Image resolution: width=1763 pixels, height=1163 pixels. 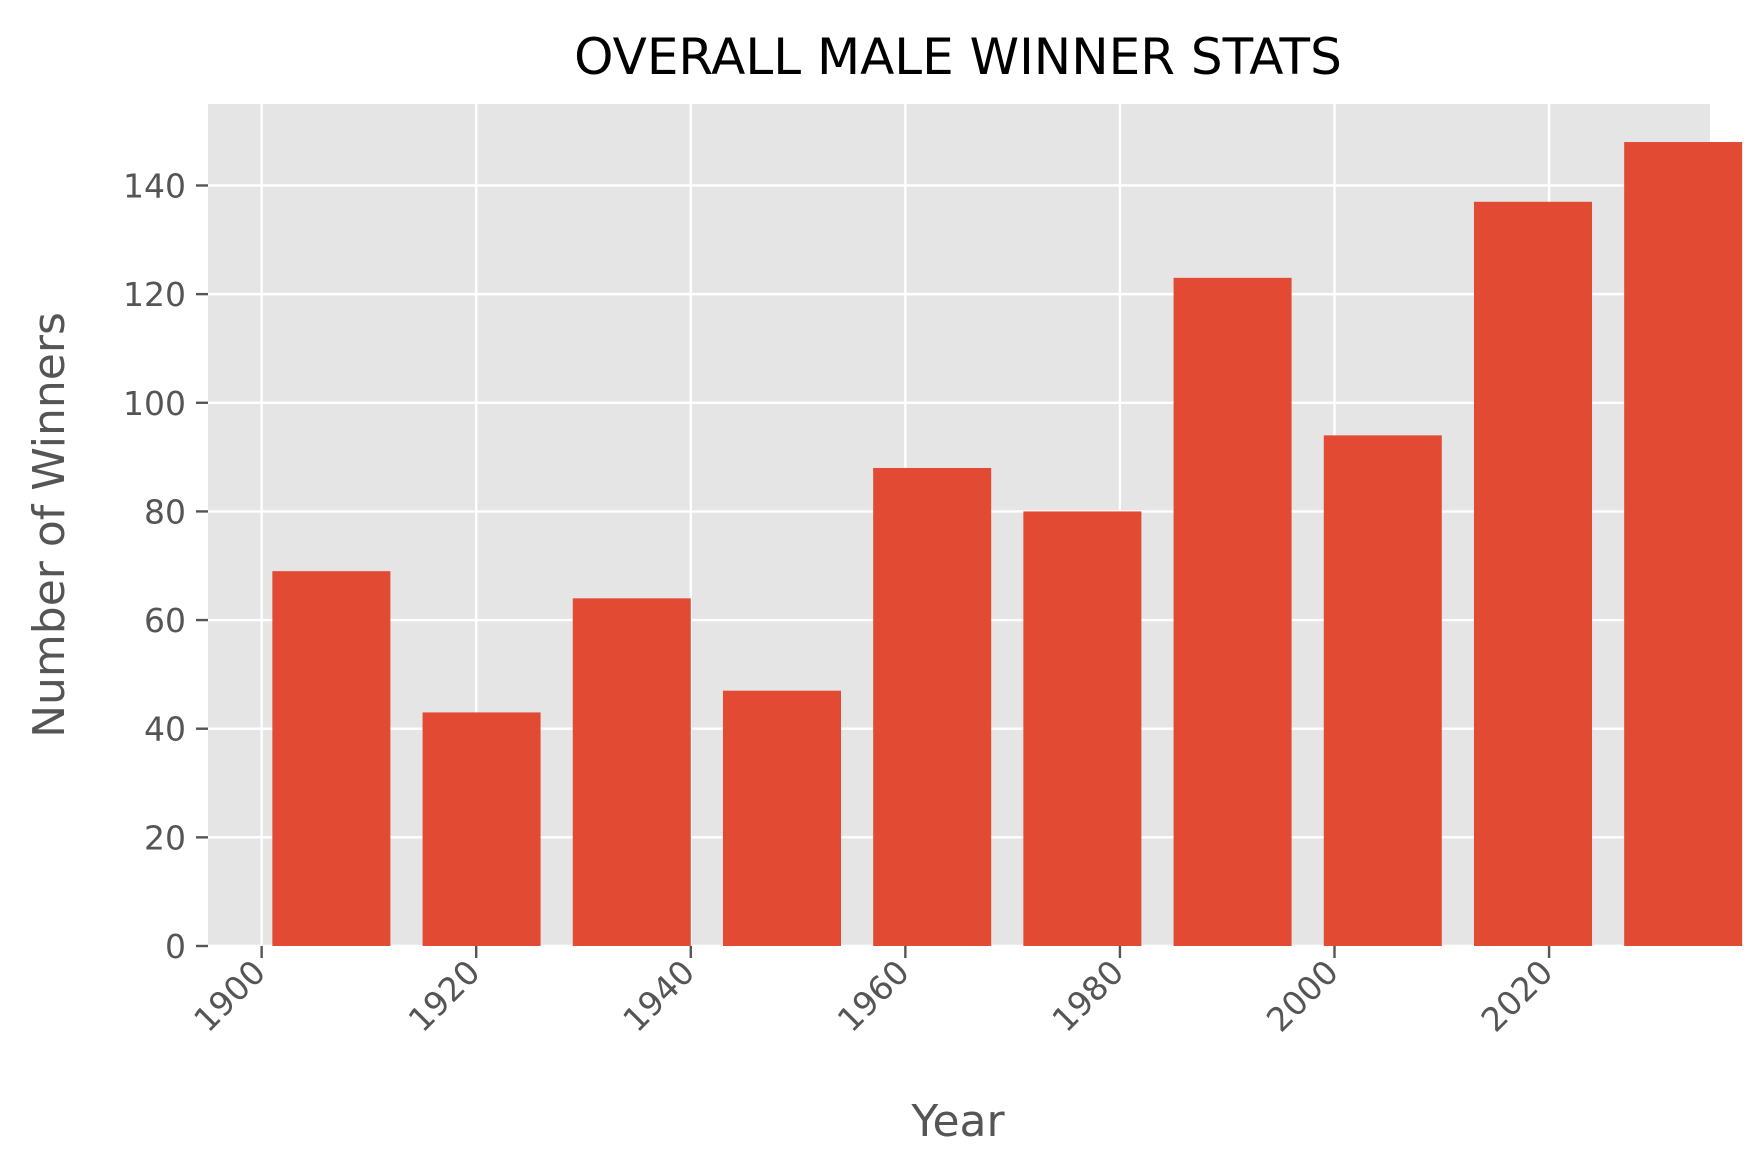 I want to click on x-tick-label: 2000, so click(x=1302, y=995).